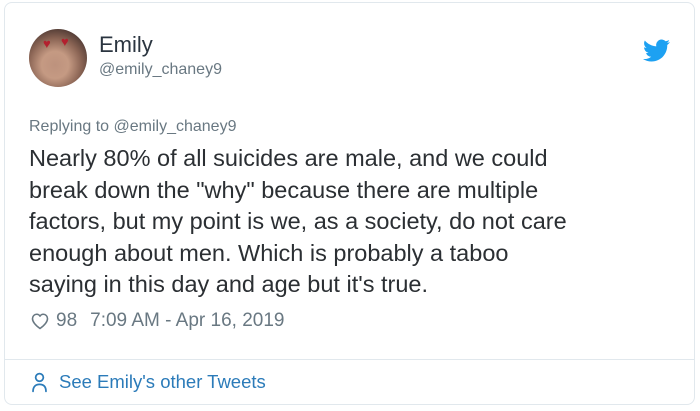 The image size is (700, 411). What do you see at coordinates (133, 126) in the screenshot?
I see `replying-to: Replying to @emily_chaney9` at bounding box center [133, 126].